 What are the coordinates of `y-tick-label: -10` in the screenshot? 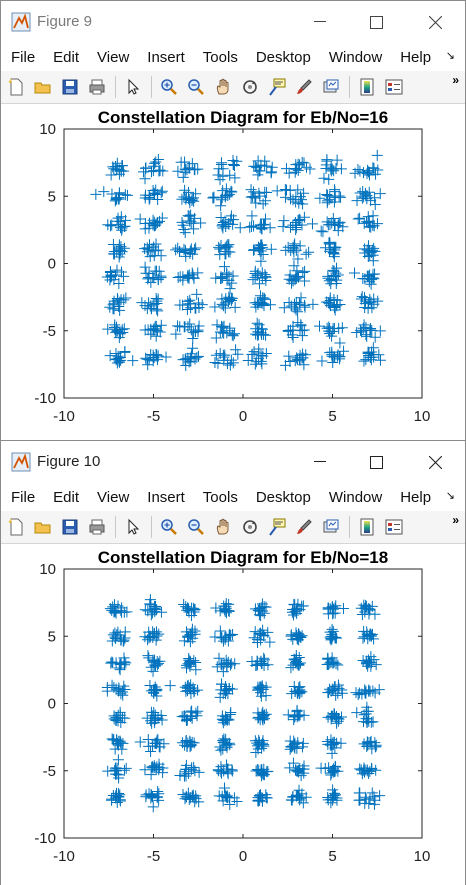 It's located at (45, 838).